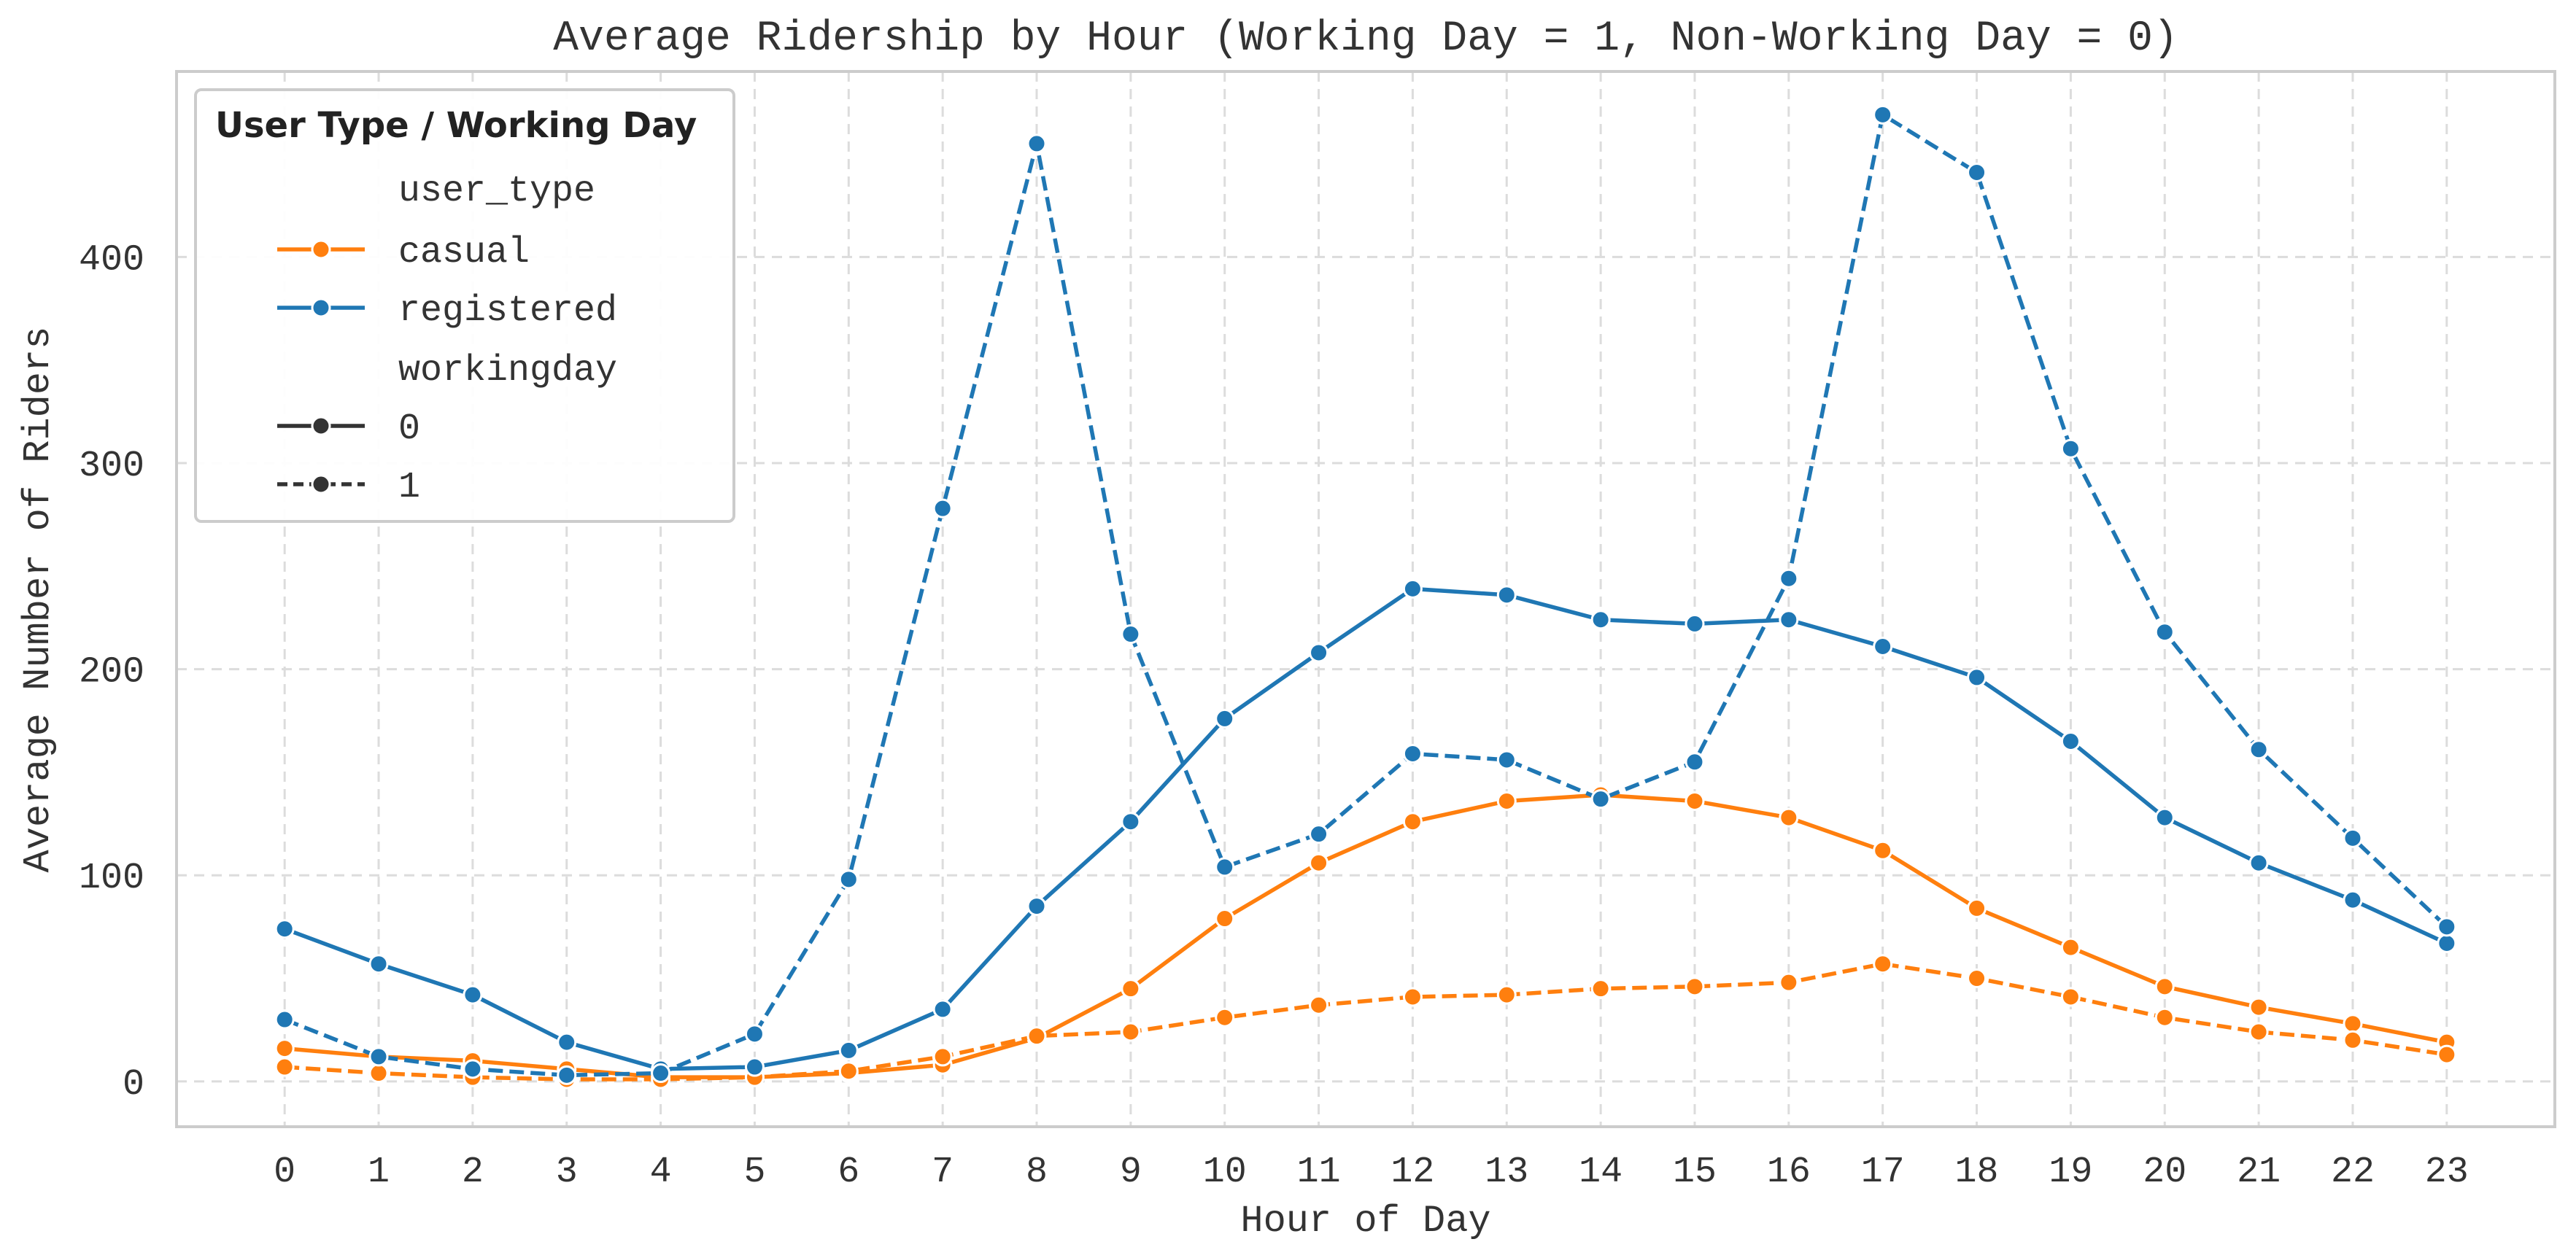  Describe the element at coordinates (1131, 1172) in the screenshot. I see `x-tick-label: 9` at that location.